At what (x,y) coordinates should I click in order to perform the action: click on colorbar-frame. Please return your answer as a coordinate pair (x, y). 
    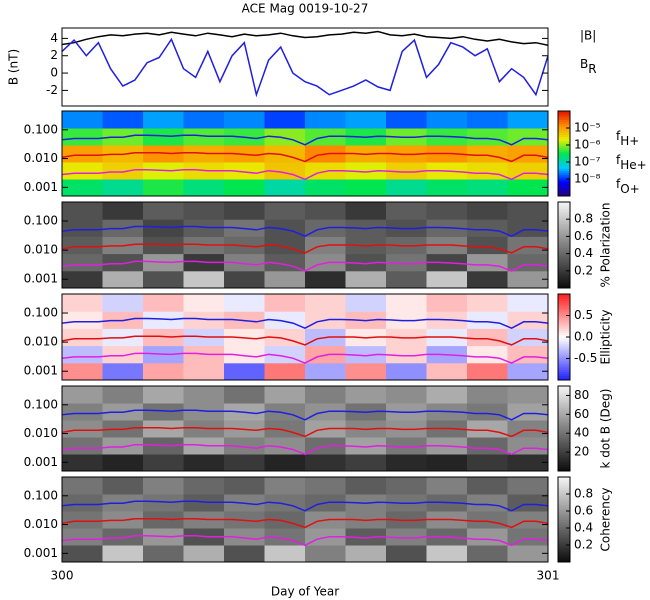
    Looking at the image, I should click on (564, 519).